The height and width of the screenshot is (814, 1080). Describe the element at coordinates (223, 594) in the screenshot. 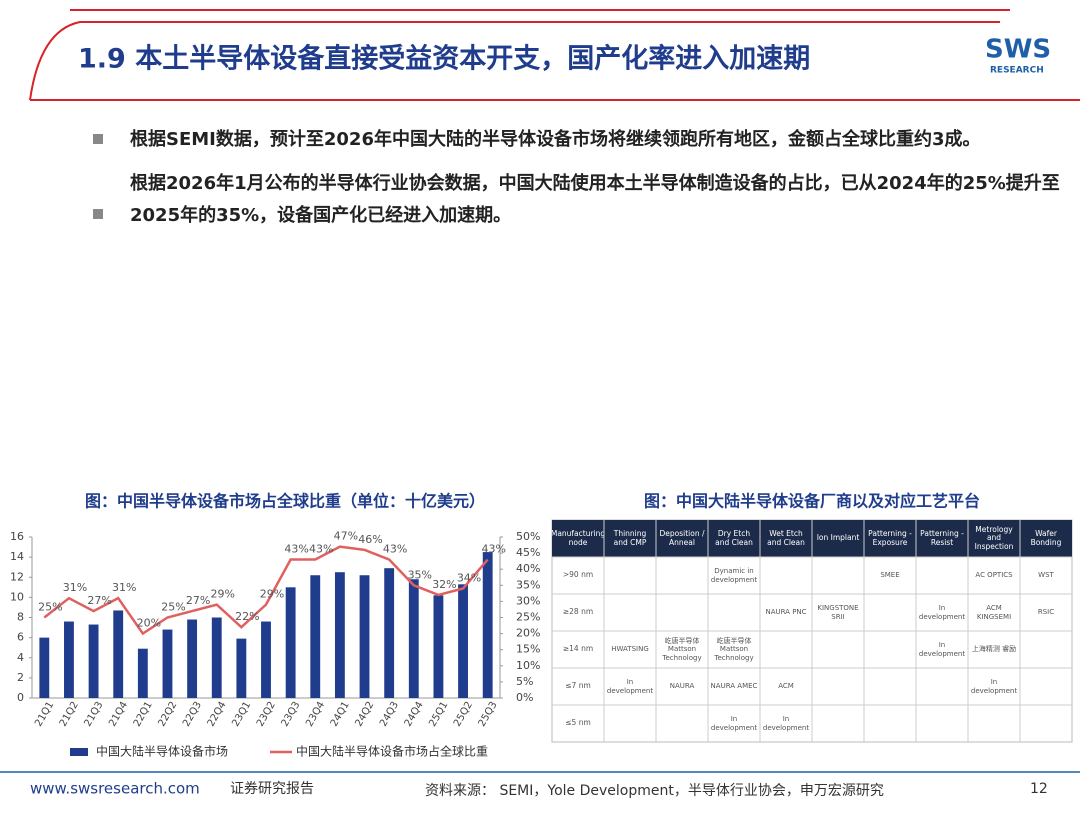

I see `data-label: 29%` at that location.